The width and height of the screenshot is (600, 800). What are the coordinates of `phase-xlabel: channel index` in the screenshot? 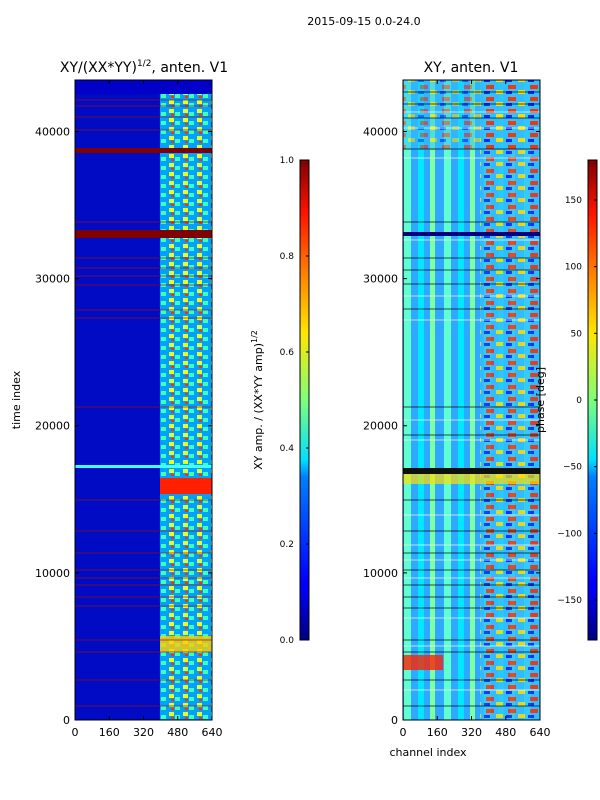 It's located at (428, 752).